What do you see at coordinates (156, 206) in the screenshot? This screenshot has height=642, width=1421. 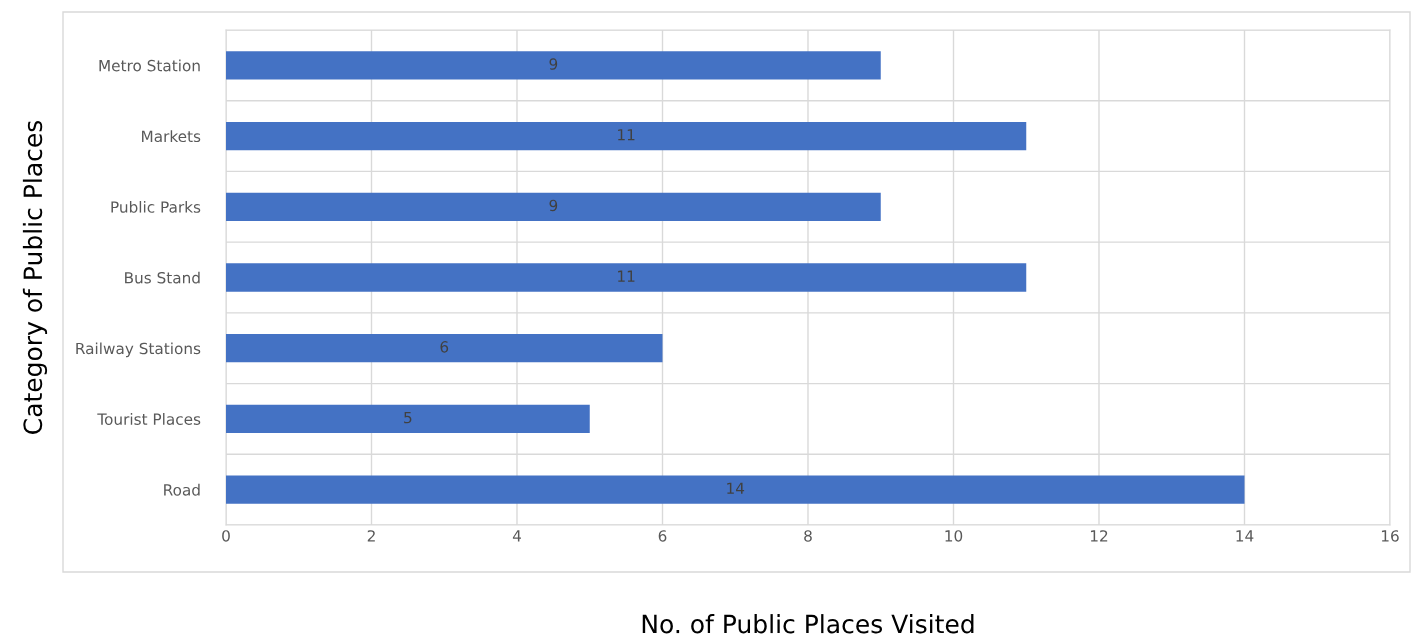 I see `y-tick-label: Public Parks` at bounding box center [156, 206].